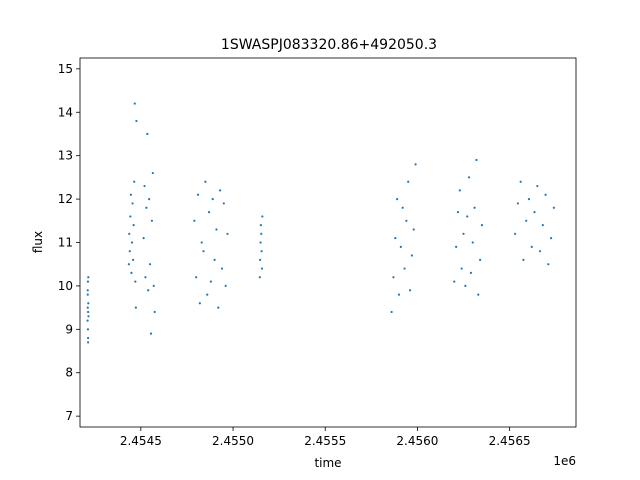  Describe the element at coordinates (564, 461) in the screenshot. I see `x-axis-offset-label: 1e6` at that location.